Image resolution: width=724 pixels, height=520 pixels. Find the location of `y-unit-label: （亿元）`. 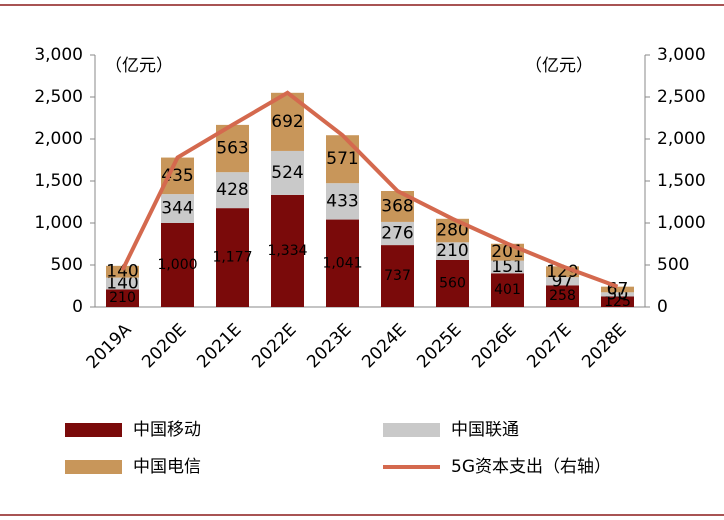

y-unit-label: （亿元） is located at coordinates (139, 66).